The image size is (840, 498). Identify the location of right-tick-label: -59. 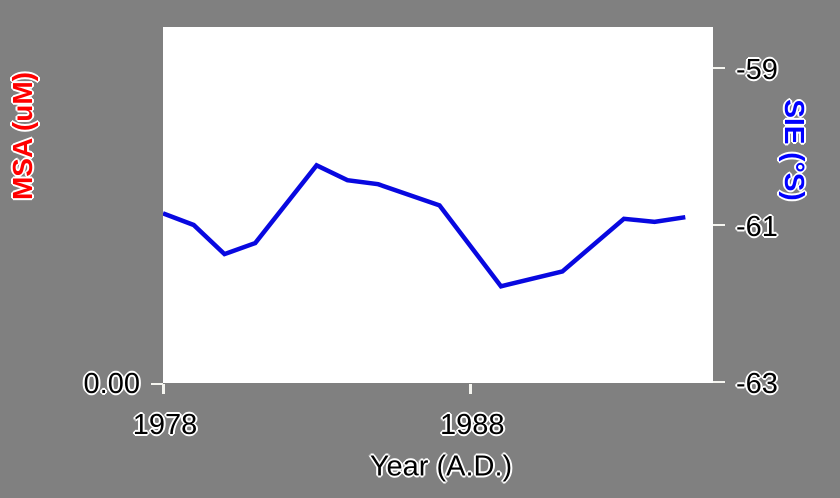
(757, 69).